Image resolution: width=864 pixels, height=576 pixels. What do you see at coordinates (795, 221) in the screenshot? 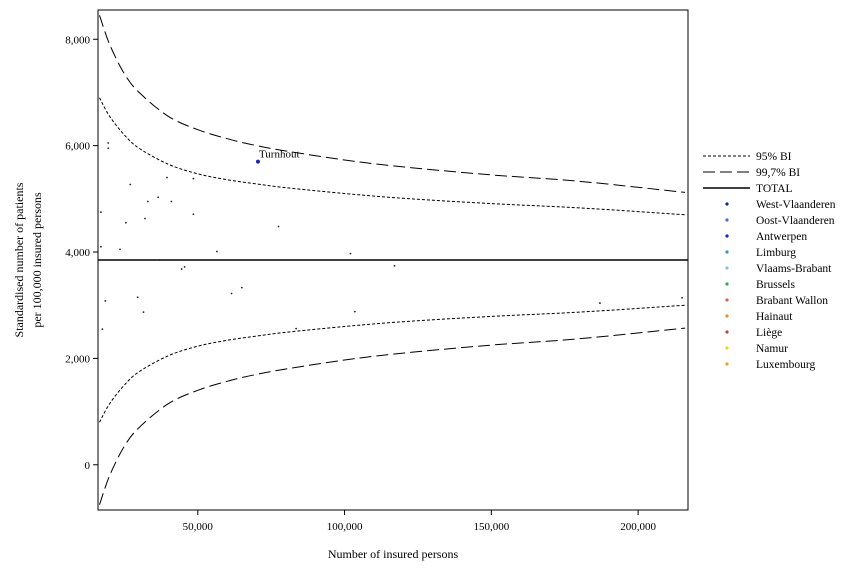
I see `legend-label: Oost-Vlaanderen` at bounding box center [795, 221].